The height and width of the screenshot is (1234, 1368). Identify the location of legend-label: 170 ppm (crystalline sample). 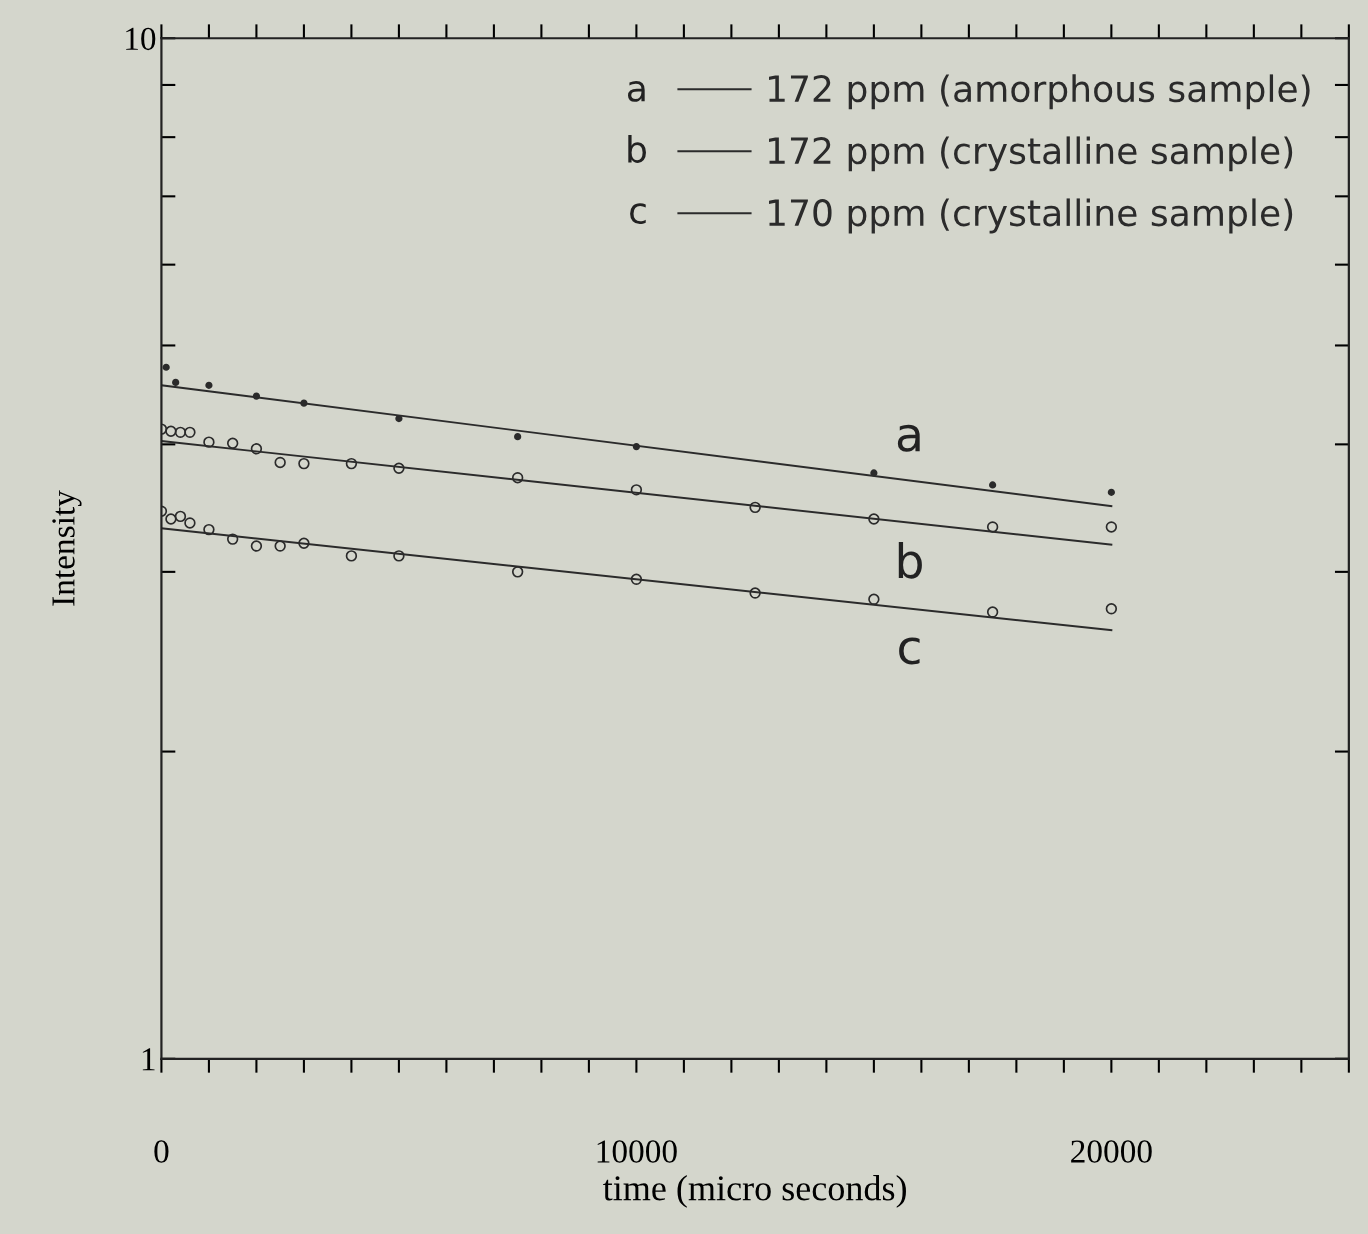
(1031, 216).